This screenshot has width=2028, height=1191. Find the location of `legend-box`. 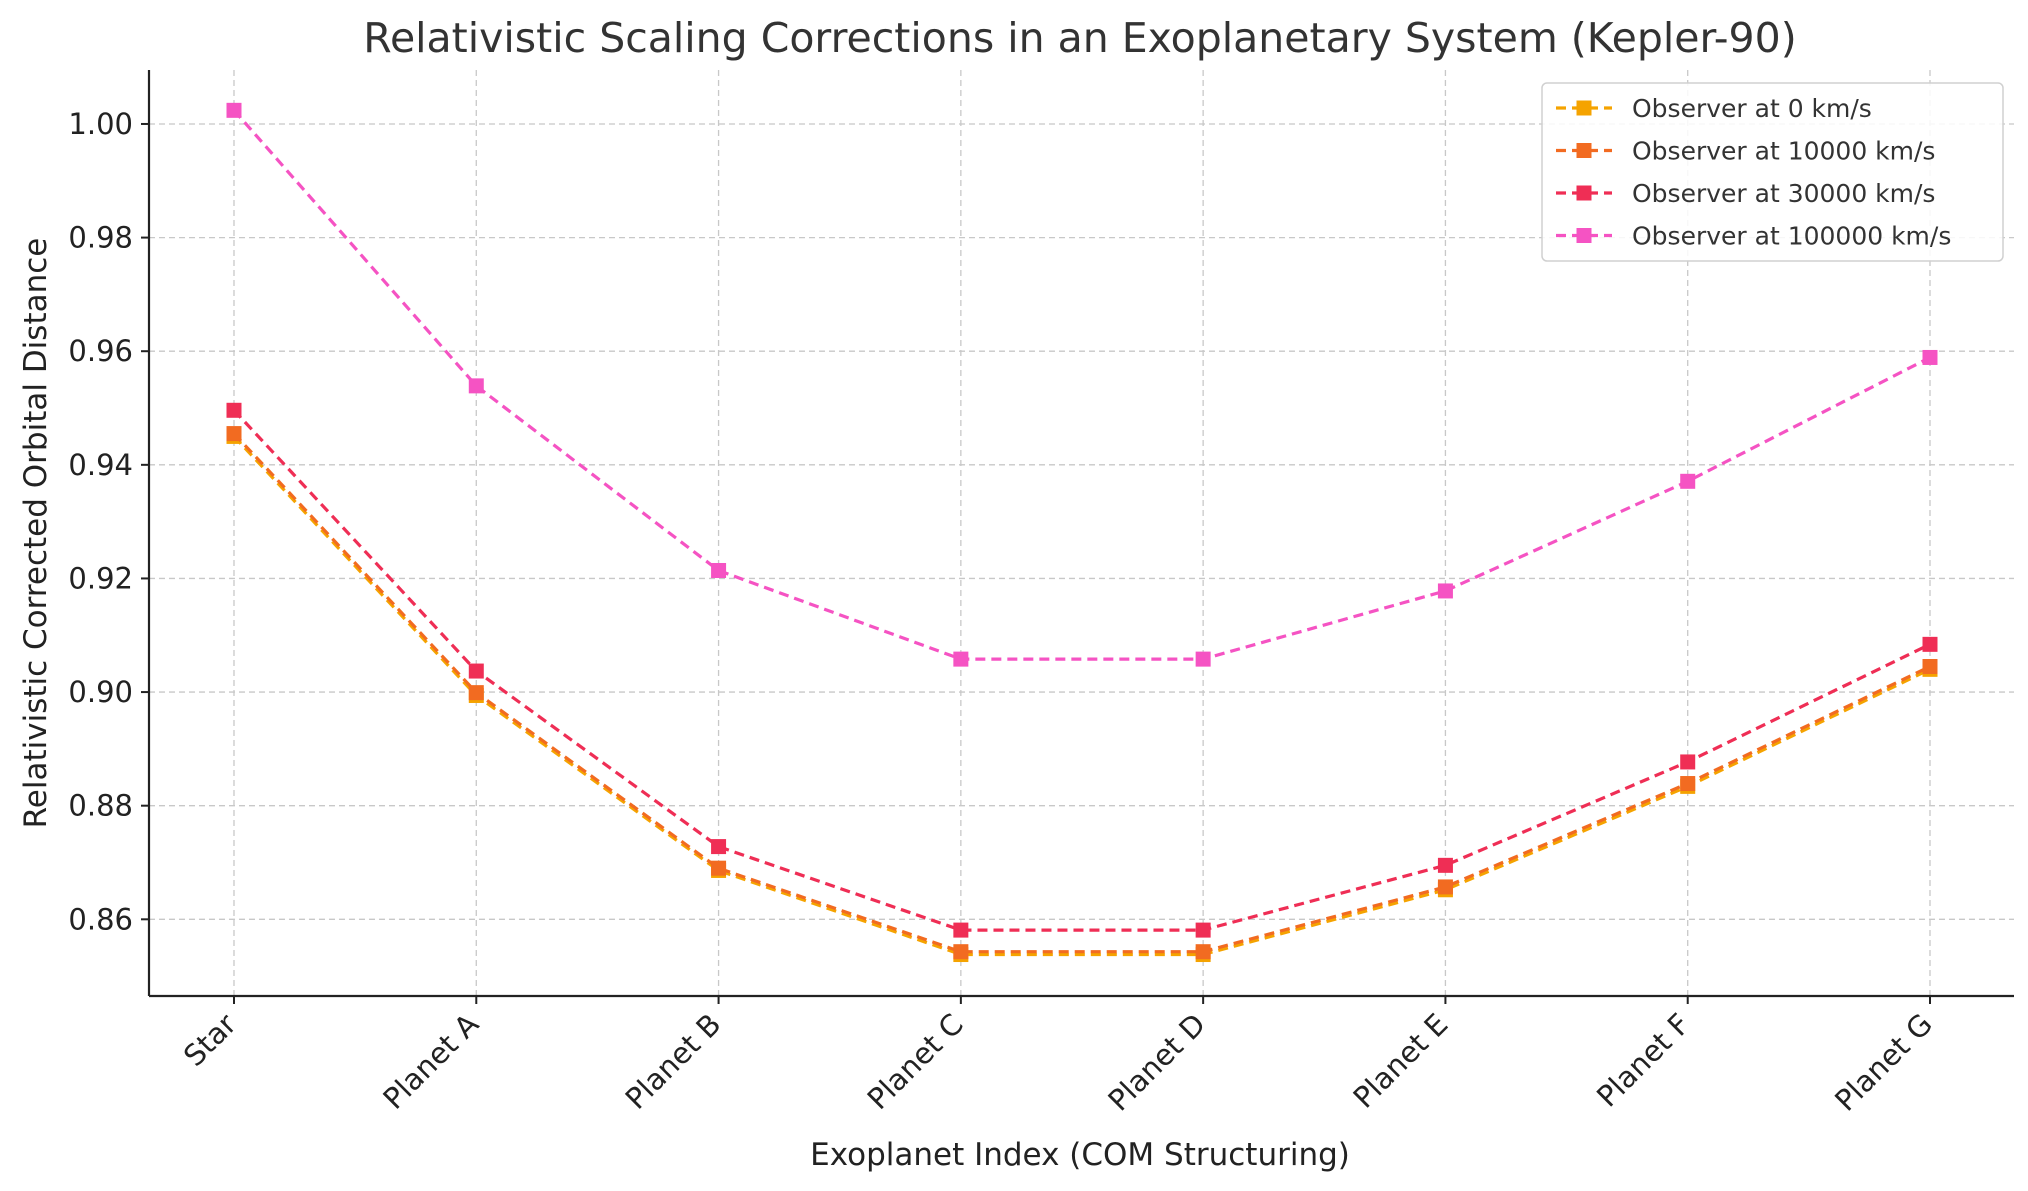

legend-box is located at coordinates (1772, 172).